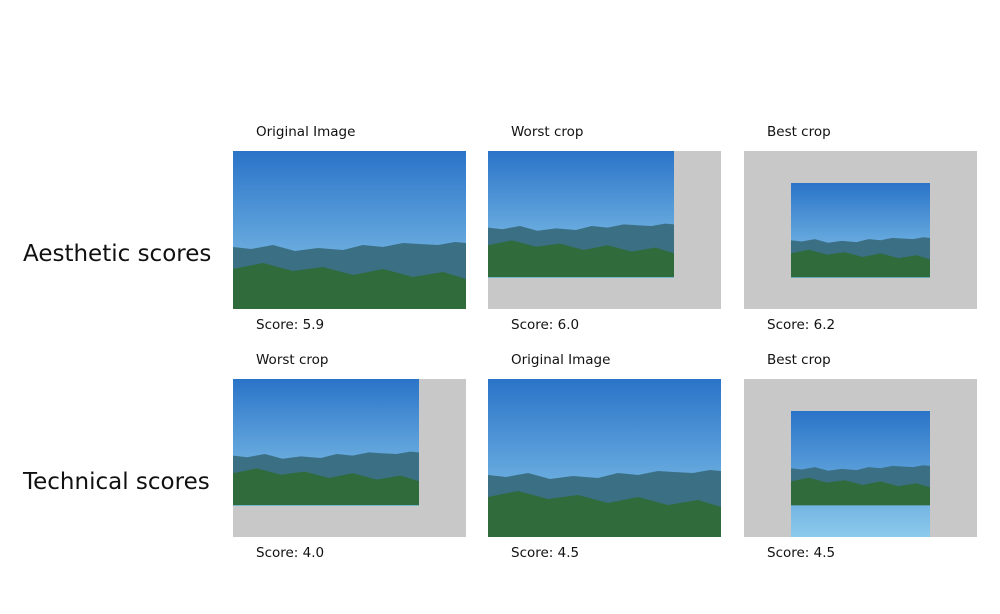 The image size is (1000, 614). I want to click on cell-score: Score: 6.0, so click(545, 325).